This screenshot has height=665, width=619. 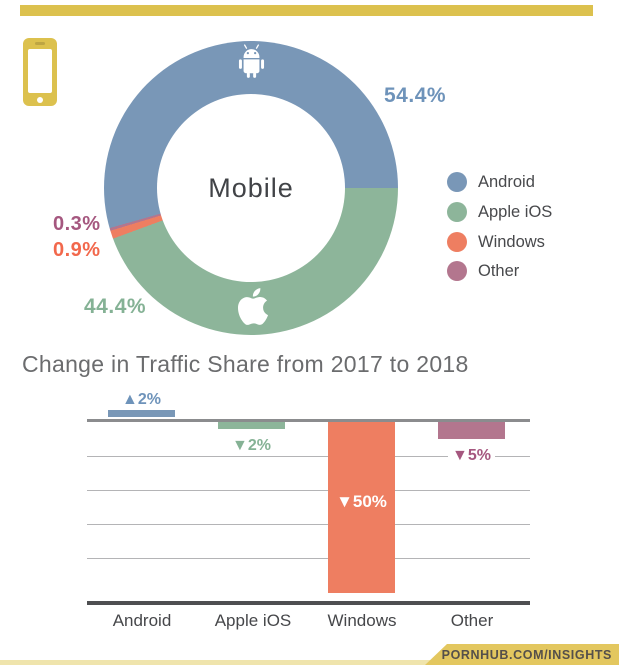 What do you see at coordinates (415, 95) in the screenshot?
I see `donut-value-android: 54.4%` at bounding box center [415, 95].